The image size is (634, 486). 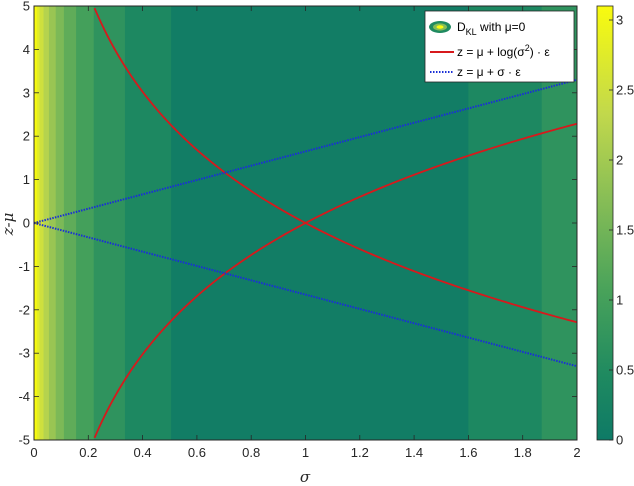 What do you see at coordinates (24, 353) in the screenshot?
I see `y-tick-label: -3` at bounding box center [24, 353].